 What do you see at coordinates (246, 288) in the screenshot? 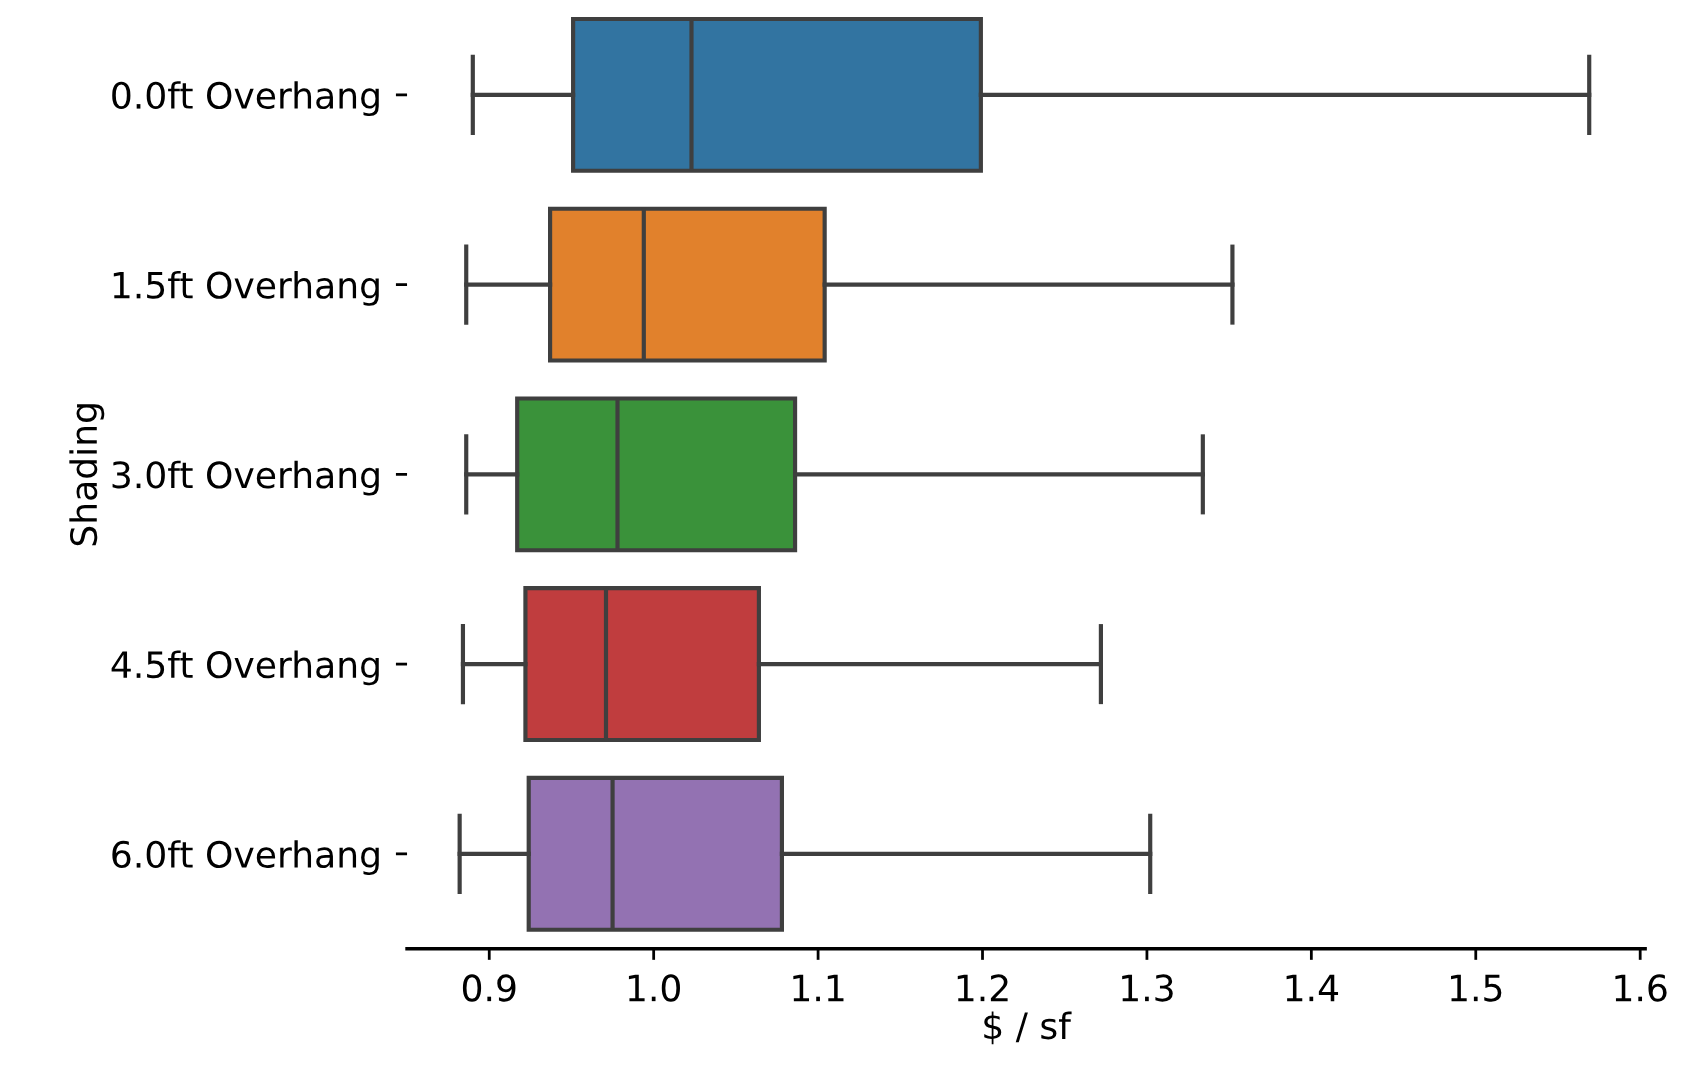
I see `y-tick-label: 1.5ft Overhang` at bounding box center [246, 288].